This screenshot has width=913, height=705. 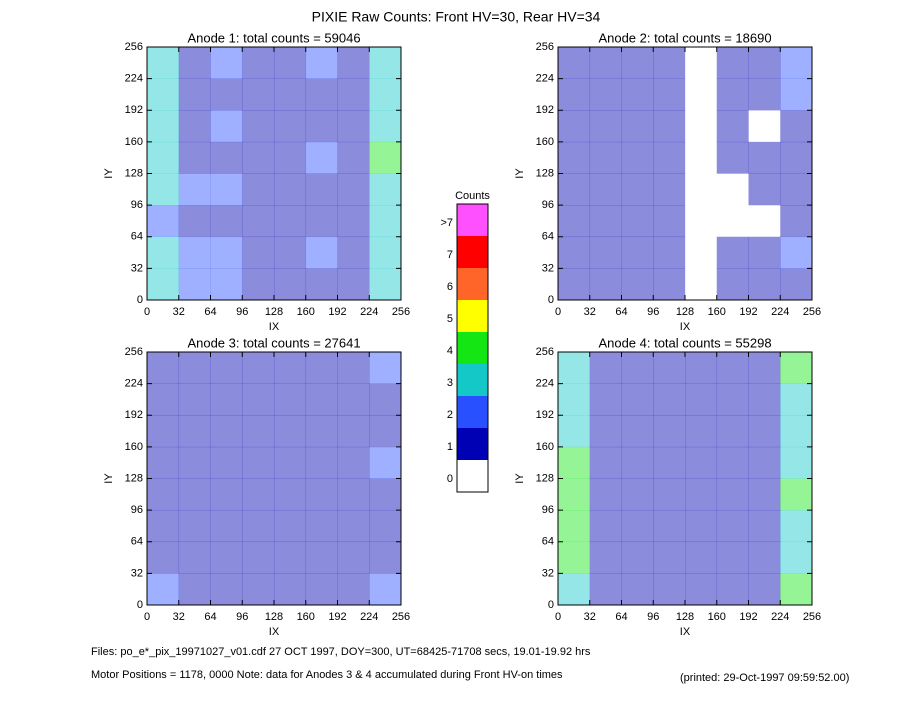 What do you see at coordinates (274, 312) in the screenshot?
I see `x-tick-label: 128` at bounding box center [274, 312].